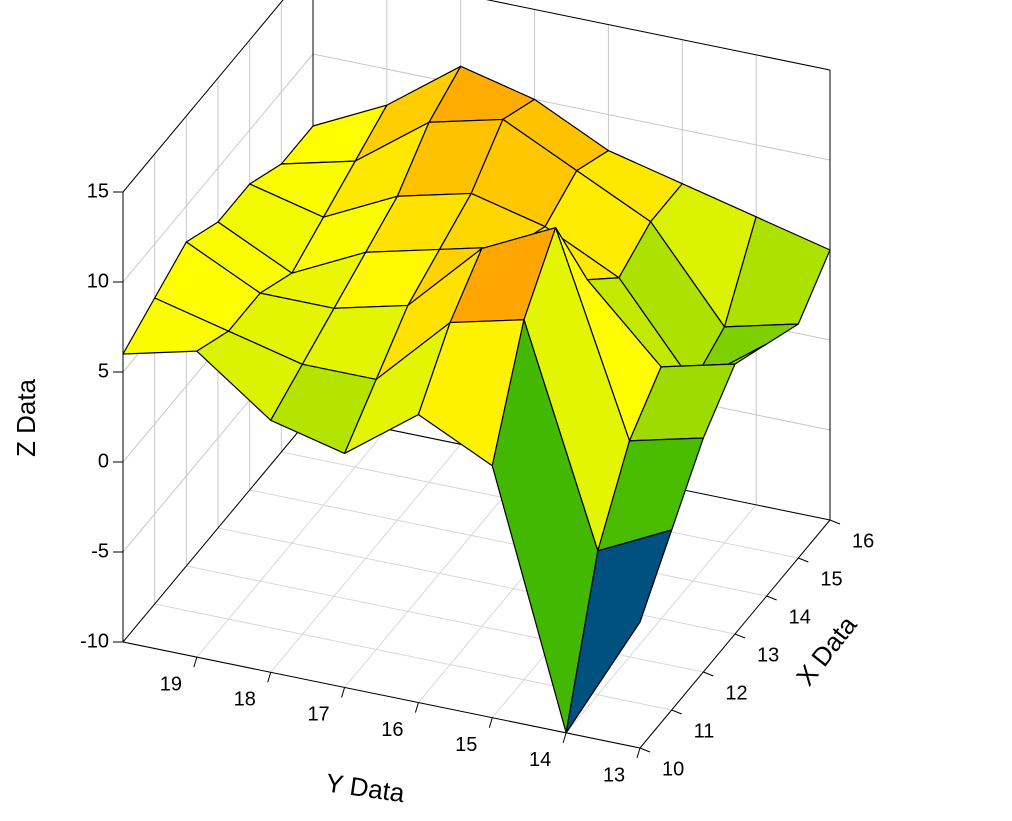 The height and width of the screenshot is (821, 1012). Describe the element at coordinates (171, 684) in the screenshot. I see `y-tick-label: 19` at that location.